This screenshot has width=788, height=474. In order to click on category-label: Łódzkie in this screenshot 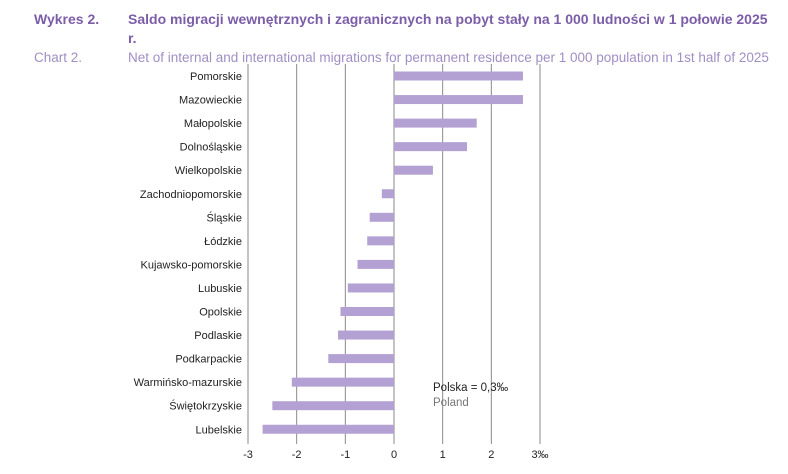, I will do `click(223, 242)`.